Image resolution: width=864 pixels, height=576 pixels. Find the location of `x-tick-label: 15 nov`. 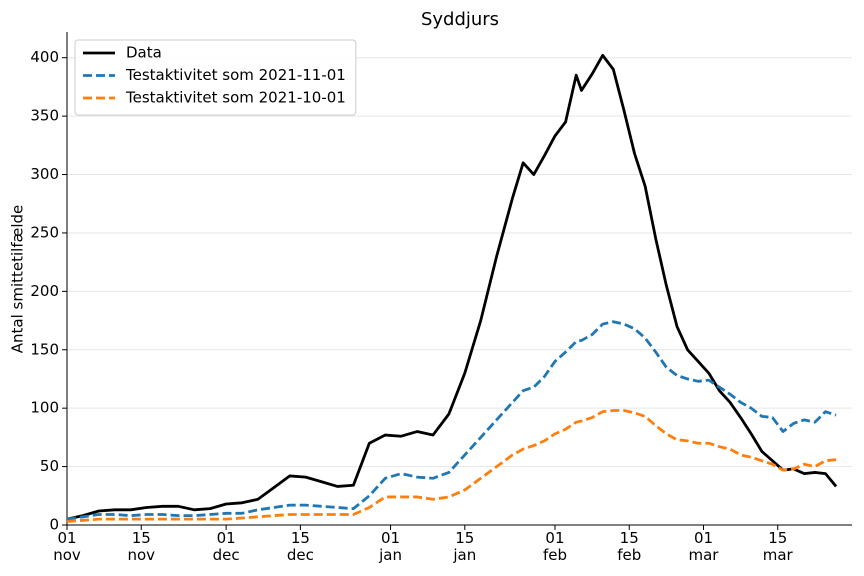

x-tick-label: 15 nov is located at coordinates (141, 546).